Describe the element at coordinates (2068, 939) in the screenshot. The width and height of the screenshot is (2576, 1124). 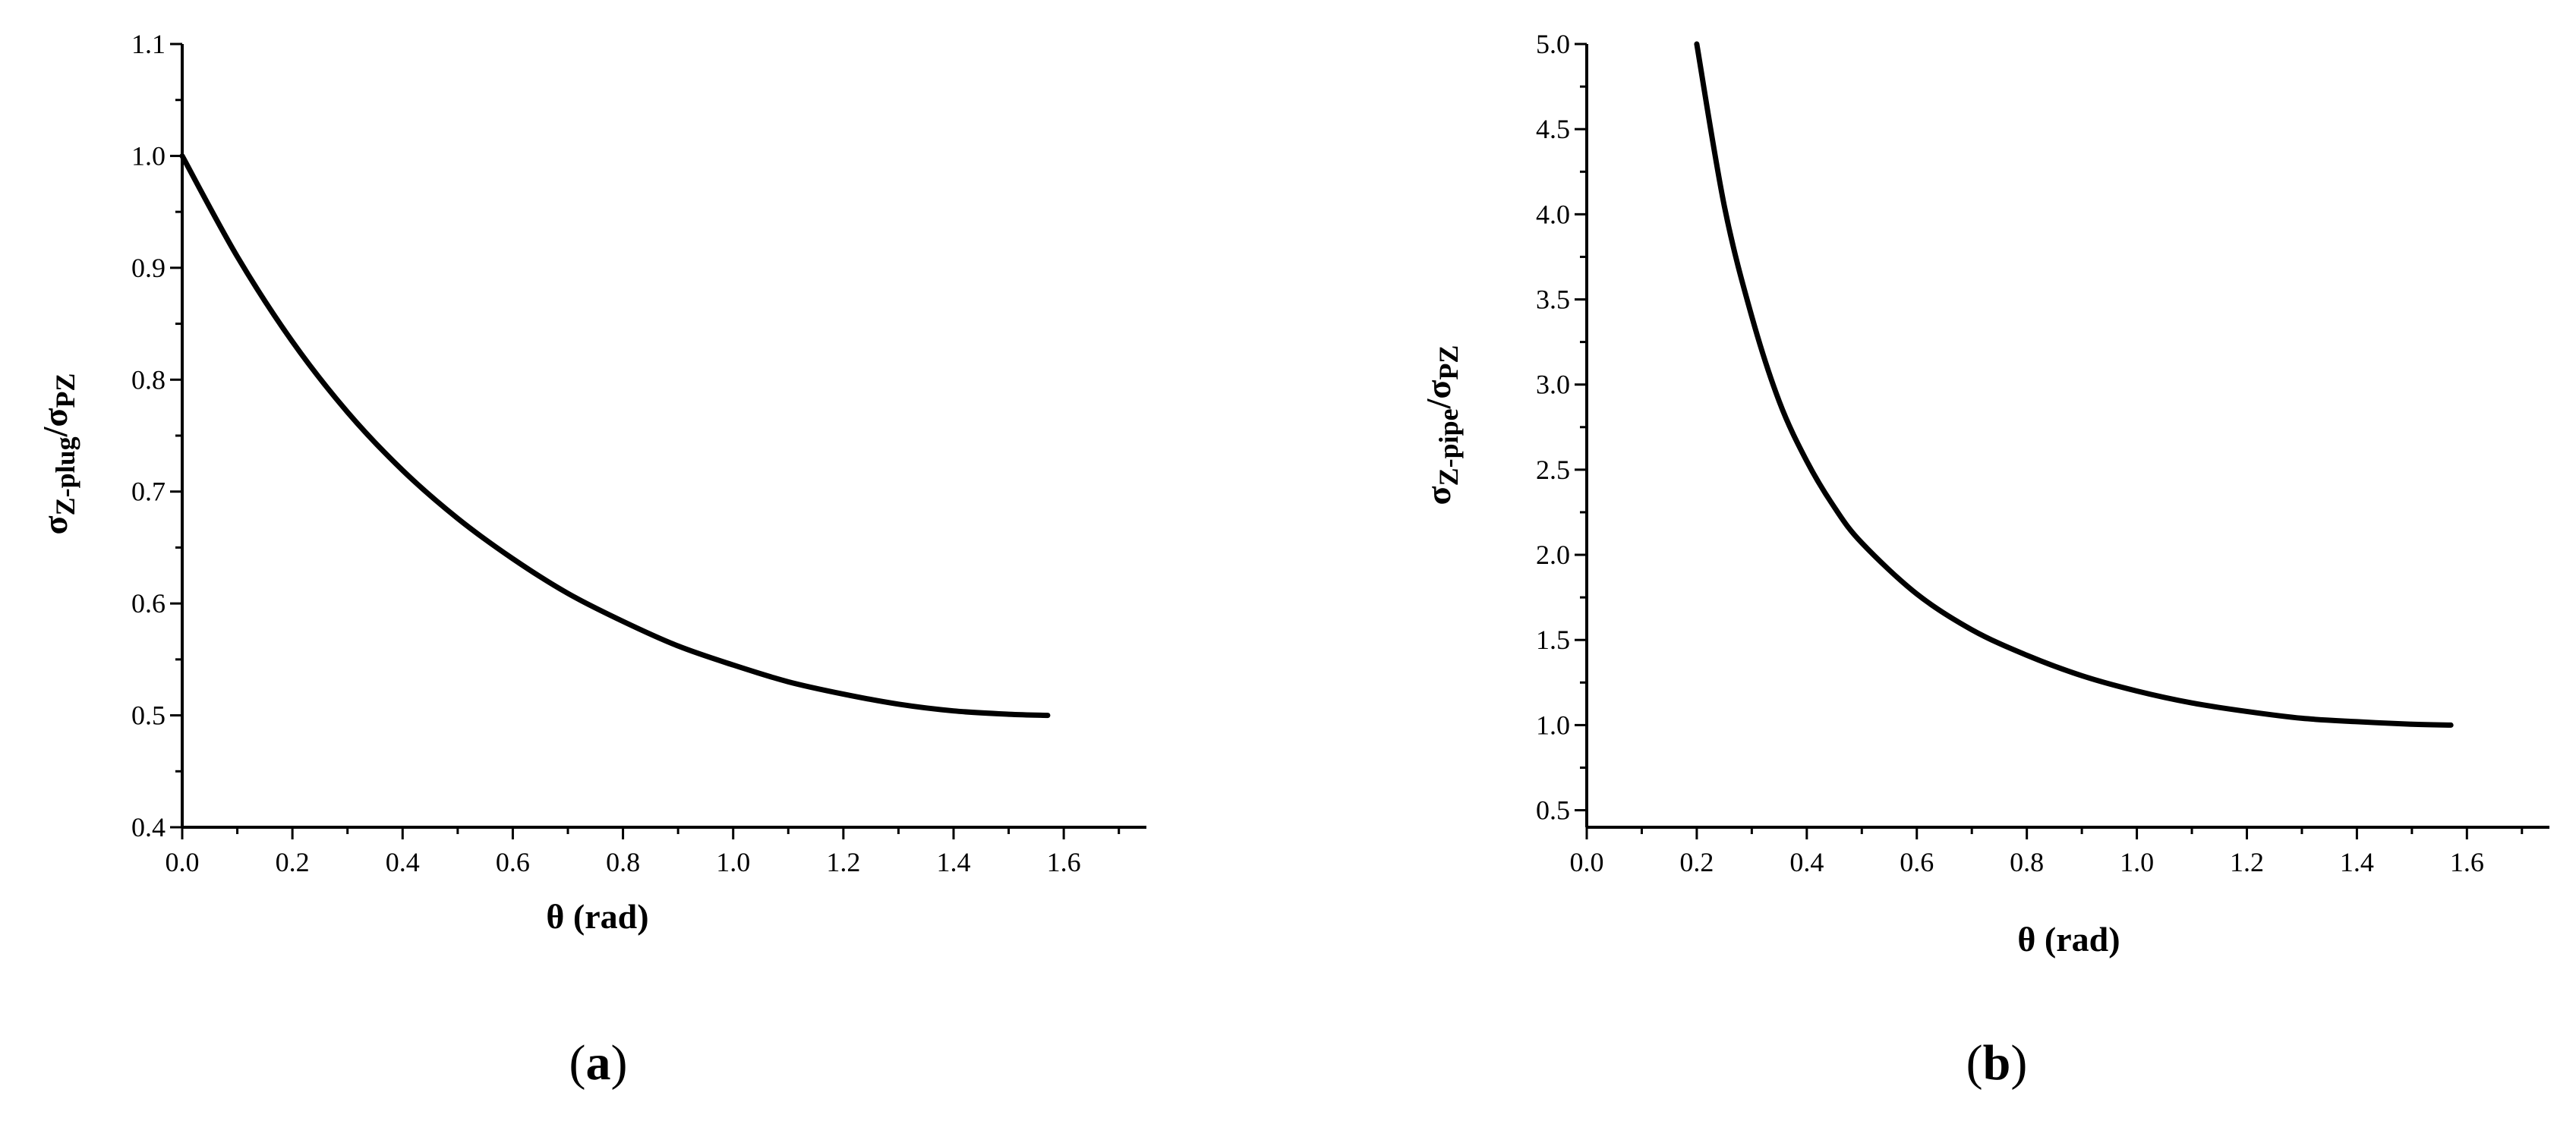
I see `x-axis-label-b: θ (rad)` at that location.